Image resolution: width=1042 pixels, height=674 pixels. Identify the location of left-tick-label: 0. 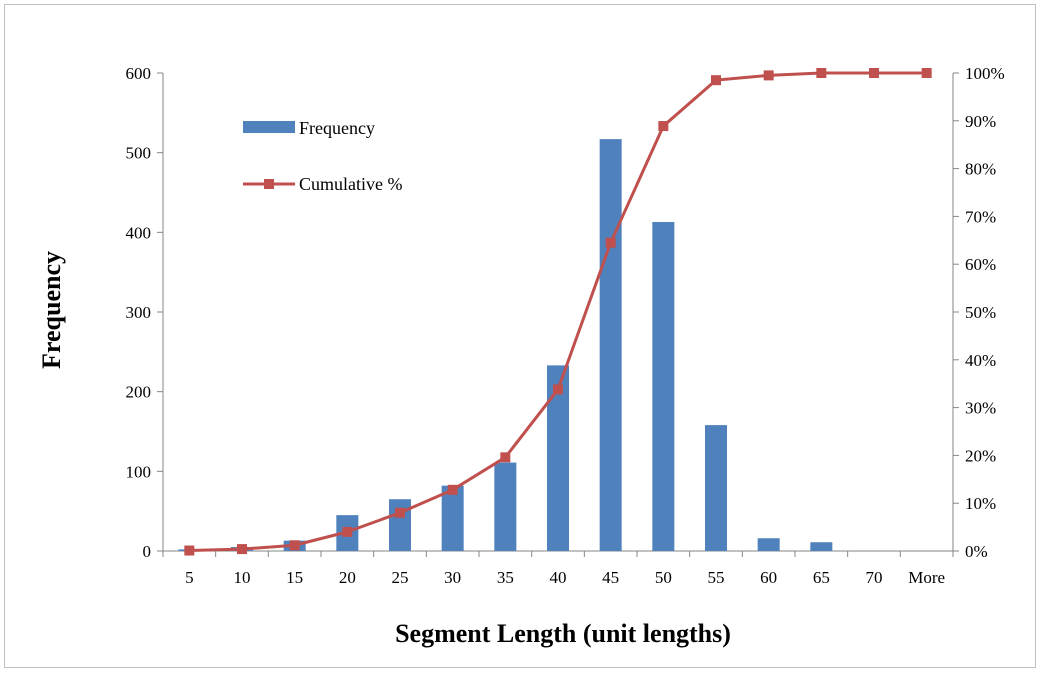
(147, 551).